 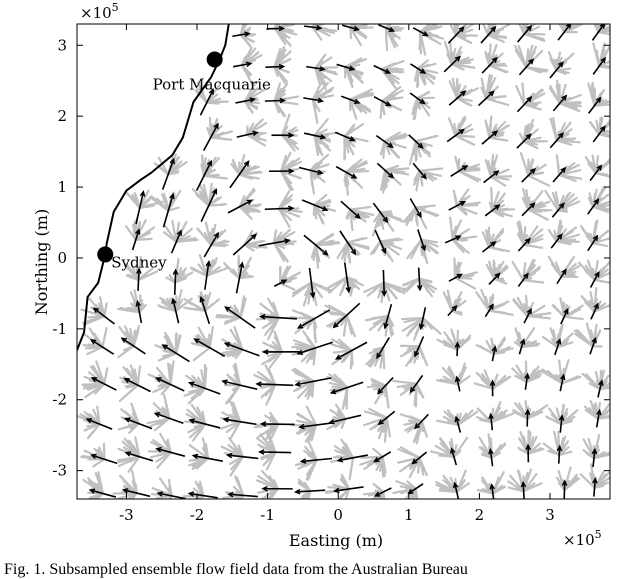 I want to click on y-axis-title: Northing (m), so click(x=41, y=262).